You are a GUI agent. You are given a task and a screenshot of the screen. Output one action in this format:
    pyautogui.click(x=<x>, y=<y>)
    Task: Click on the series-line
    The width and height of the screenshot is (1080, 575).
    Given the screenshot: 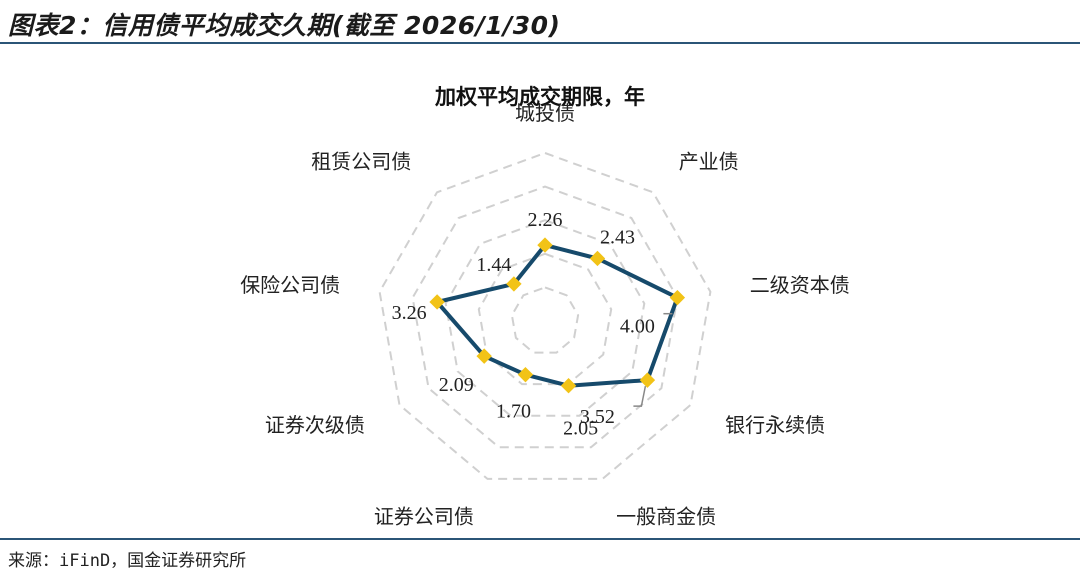 What is the action you would take?
    pyautogui.click(x=557, y=315)
    